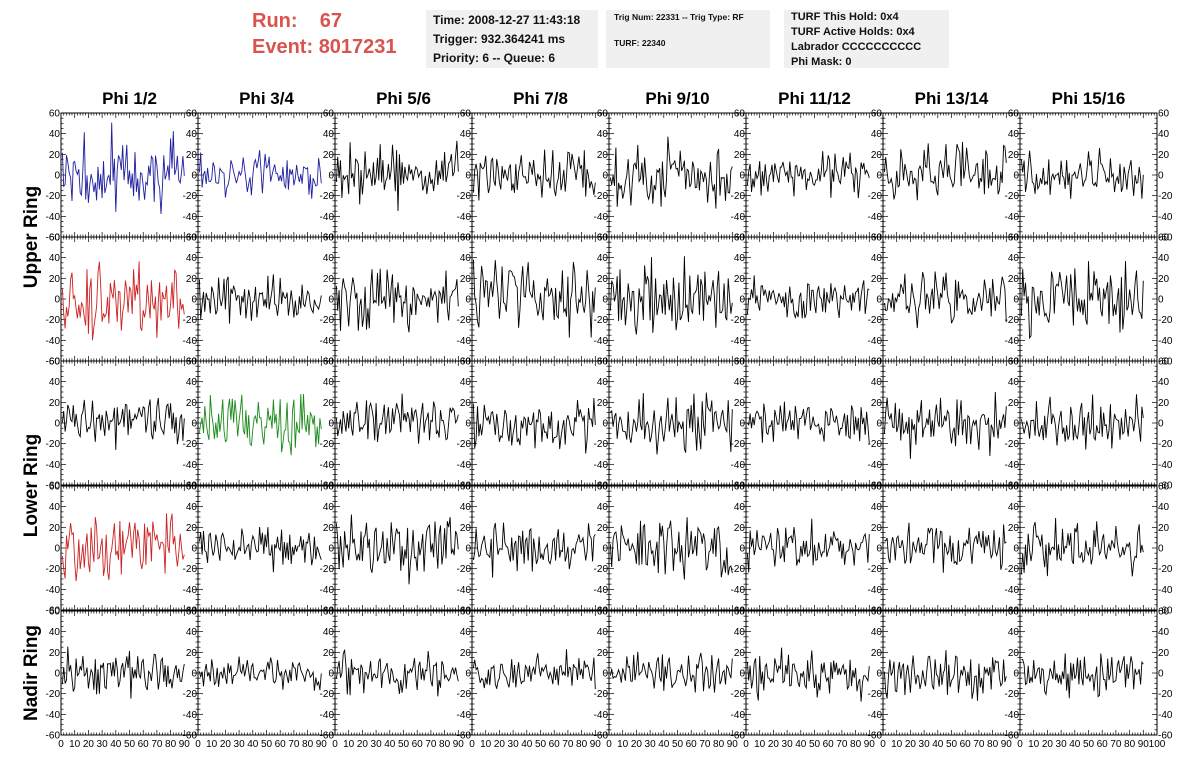 The image size is (1196, 772). What do you see at coordinates (357, 47) in the screenshot?
I see `event-value: 8017231` at bounding box center [357, 47].